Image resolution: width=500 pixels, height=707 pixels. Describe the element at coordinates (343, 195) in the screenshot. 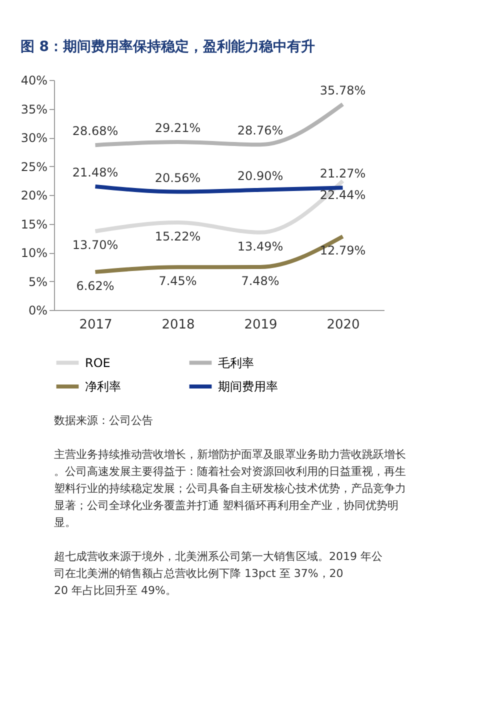

I see `data-label: 22.44%` at that location.